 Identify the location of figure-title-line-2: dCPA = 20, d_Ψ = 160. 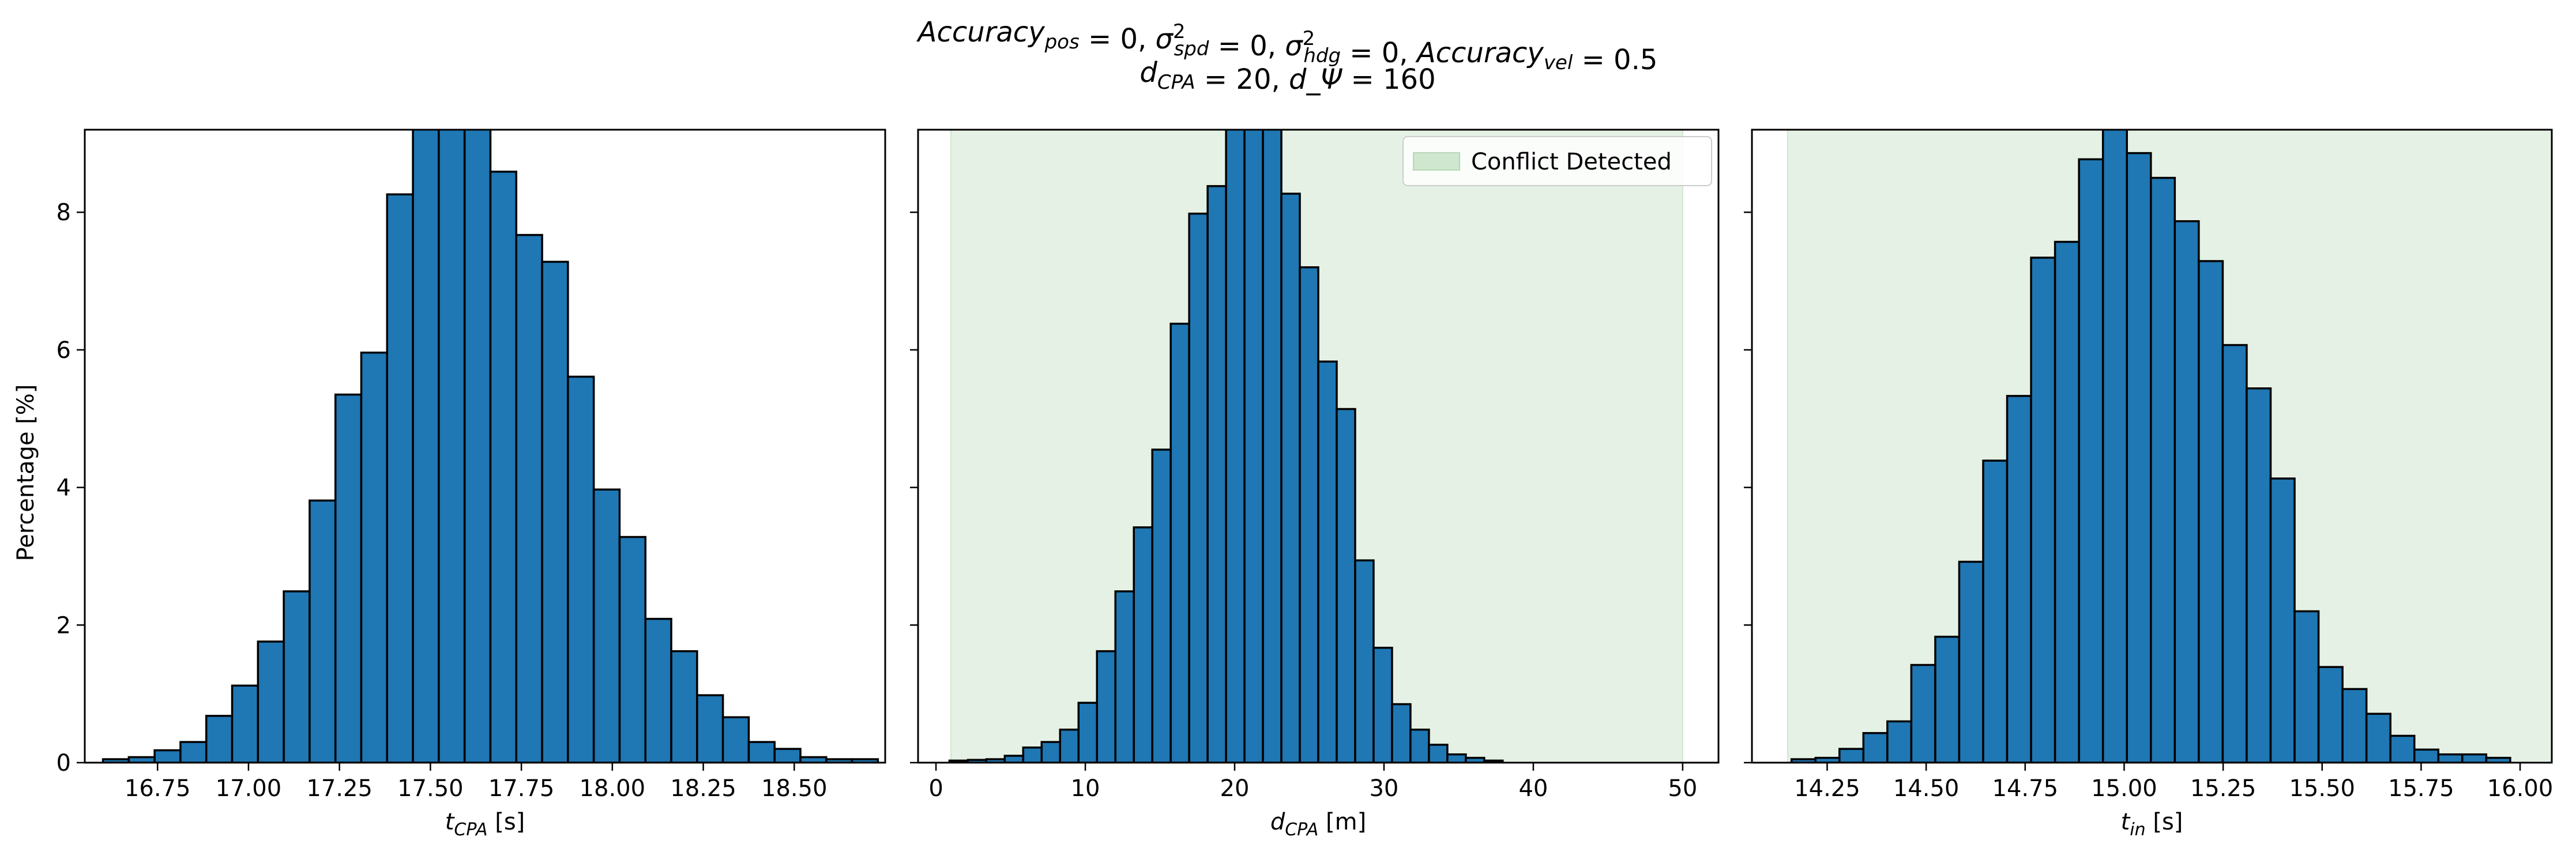
(1287, 76).